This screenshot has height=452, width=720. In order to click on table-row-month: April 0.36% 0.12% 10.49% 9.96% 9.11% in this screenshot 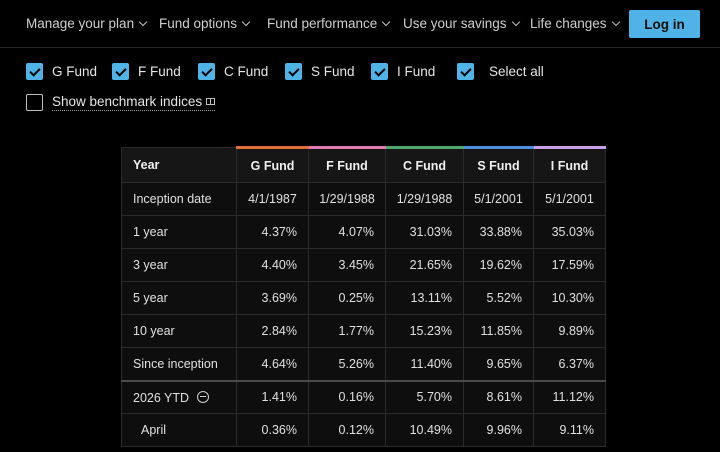, I will do `click(363, 430)`.